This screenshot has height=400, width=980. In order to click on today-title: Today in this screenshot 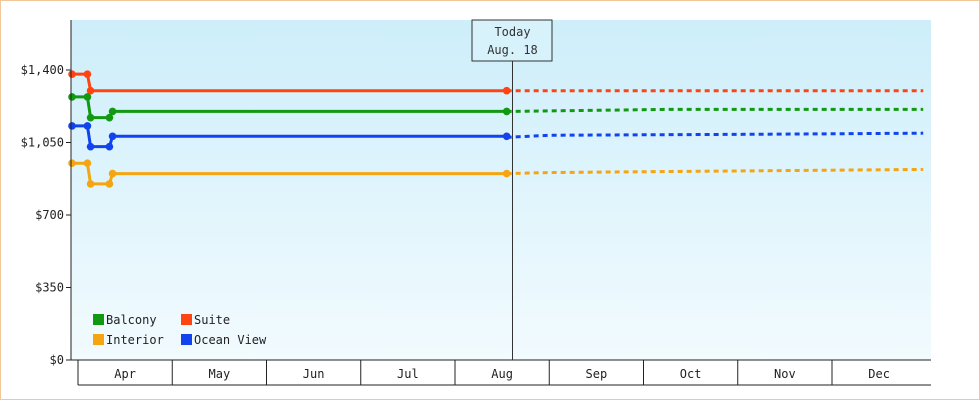, I will do `click(512, 32)`.